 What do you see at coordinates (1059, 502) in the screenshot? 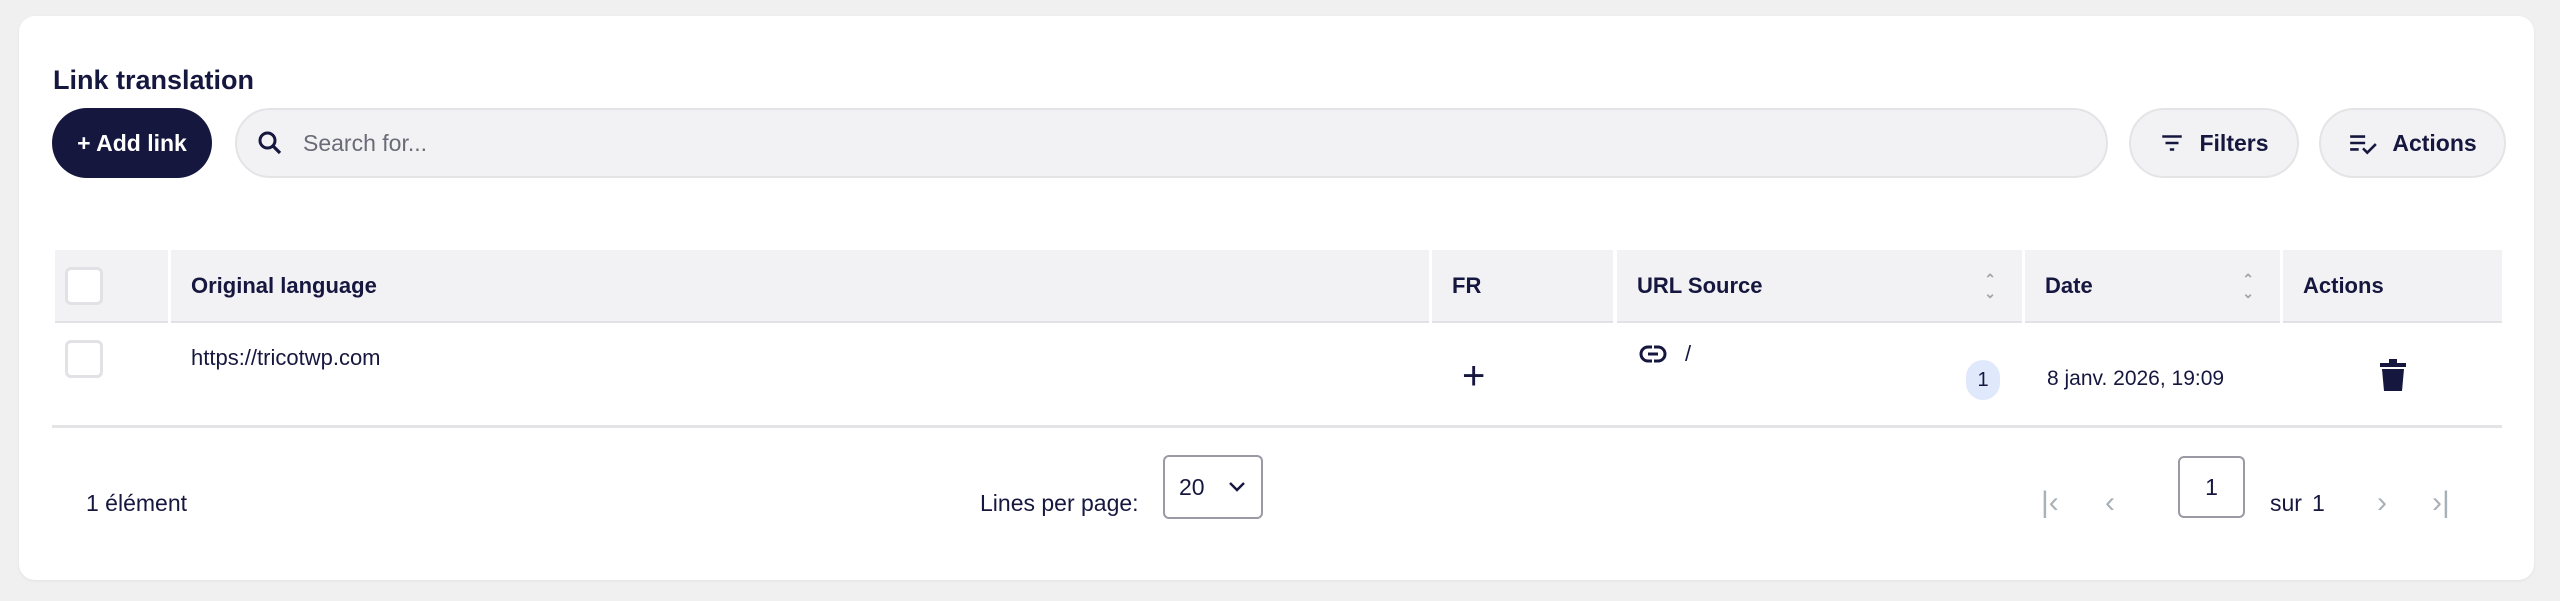
I see `lines-per-page-label: Lines per page:` at bounding box center [1059, 502].